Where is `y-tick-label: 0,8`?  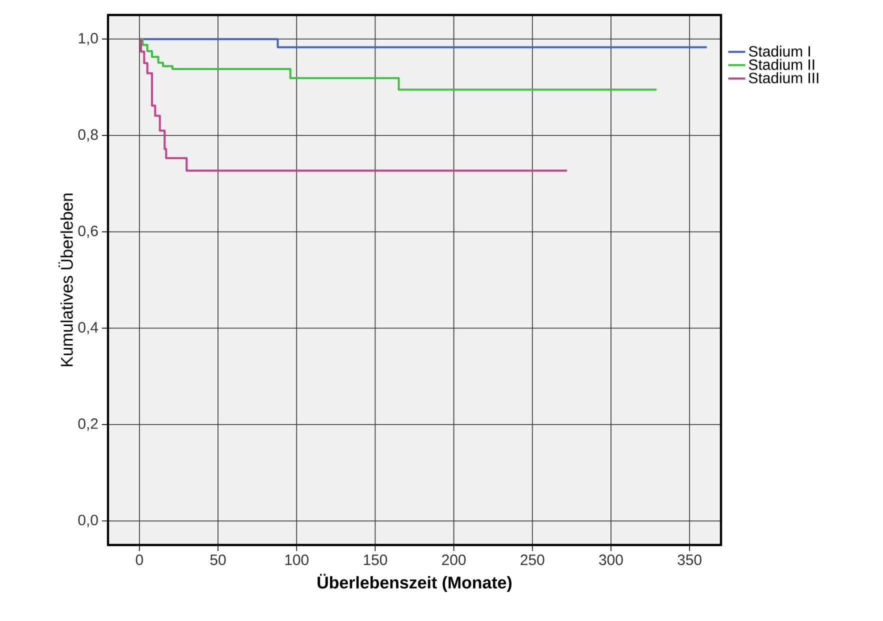 y-tick-label: 0,8 is located at coordinates (88, 135).